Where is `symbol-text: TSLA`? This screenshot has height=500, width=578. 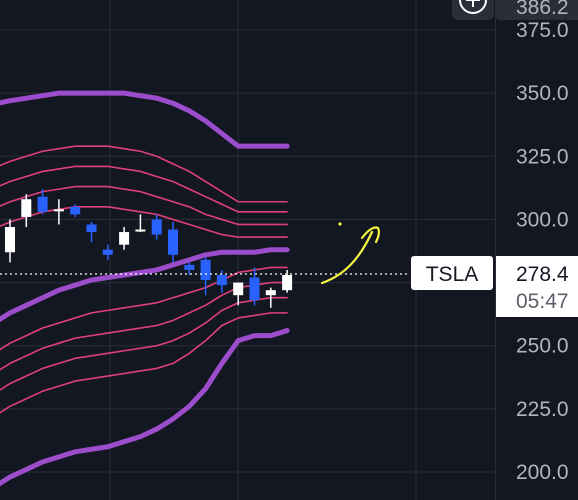 symbol-text: TSLA is located at coordinates (452, 274).